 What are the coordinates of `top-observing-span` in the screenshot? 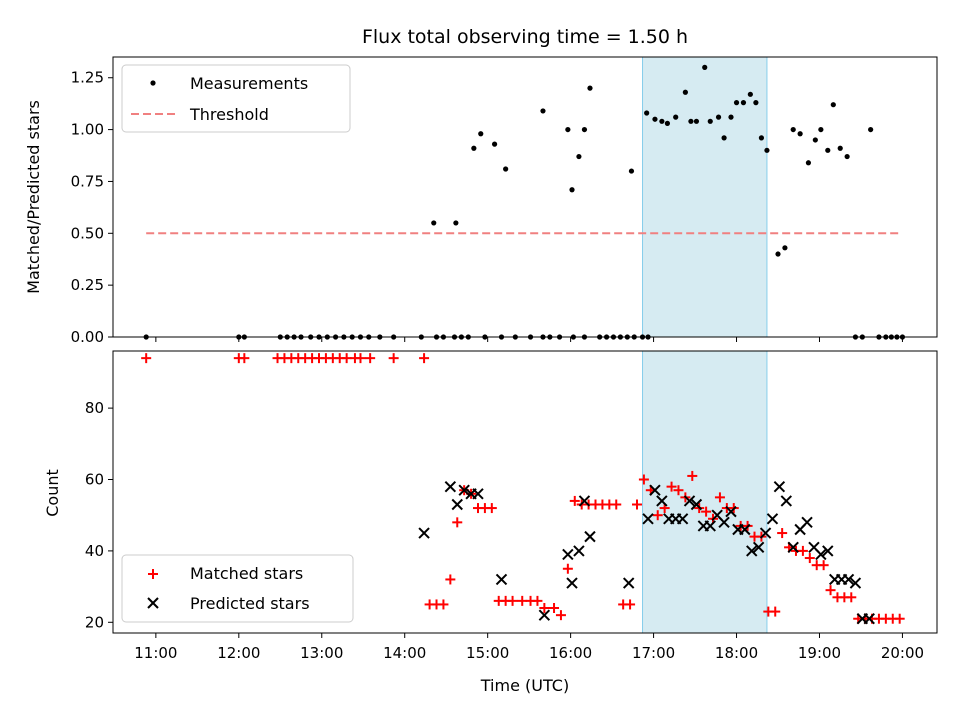 It's located at (705, 197).